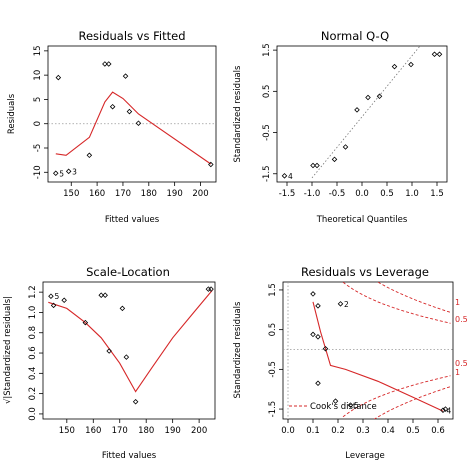  I want to click on x-axis-label: Fitted values, so click(129, 456).